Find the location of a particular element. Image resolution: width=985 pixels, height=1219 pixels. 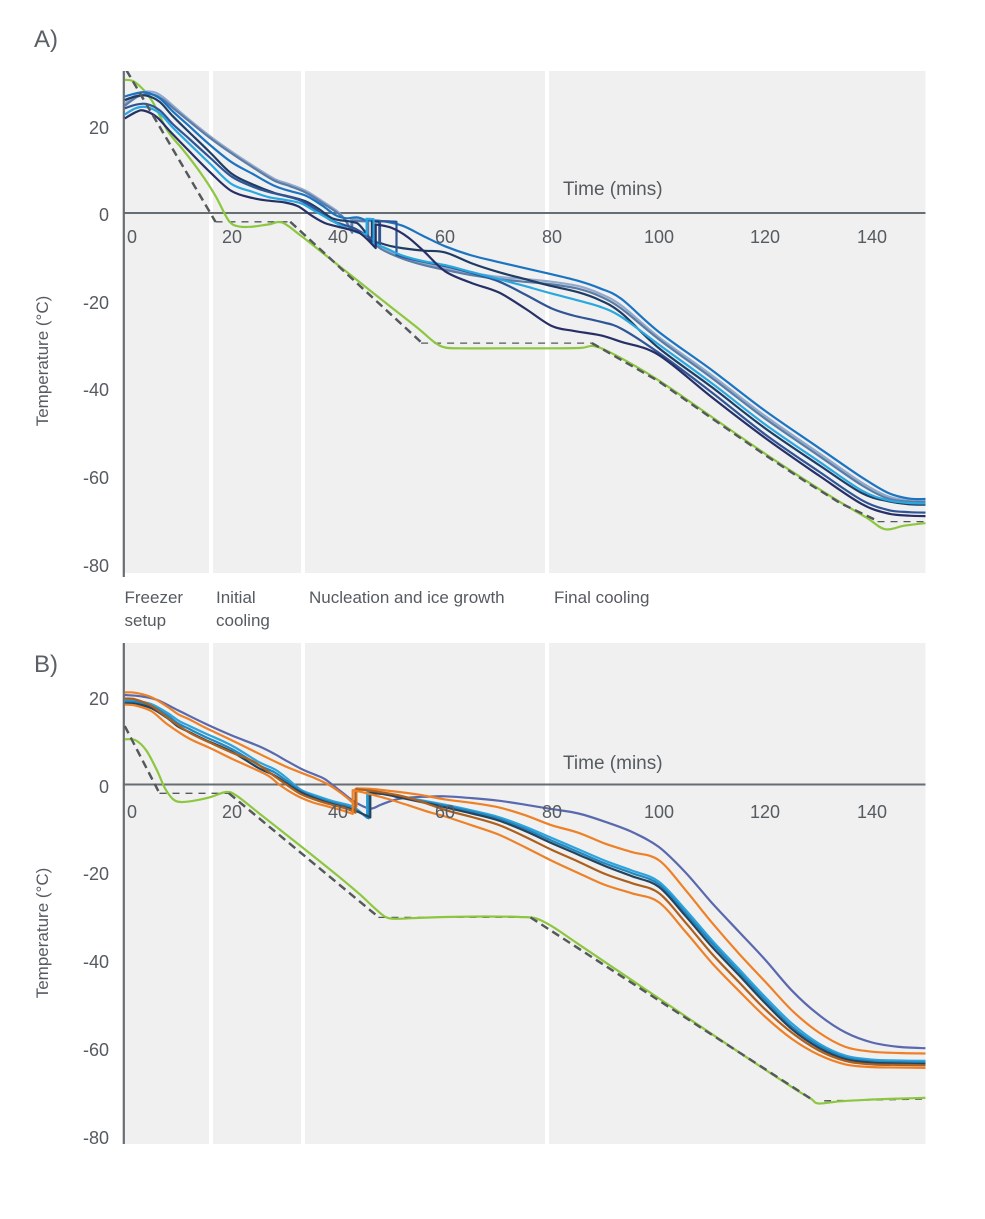

svg-text: A) is located at coordinates (46, 39).